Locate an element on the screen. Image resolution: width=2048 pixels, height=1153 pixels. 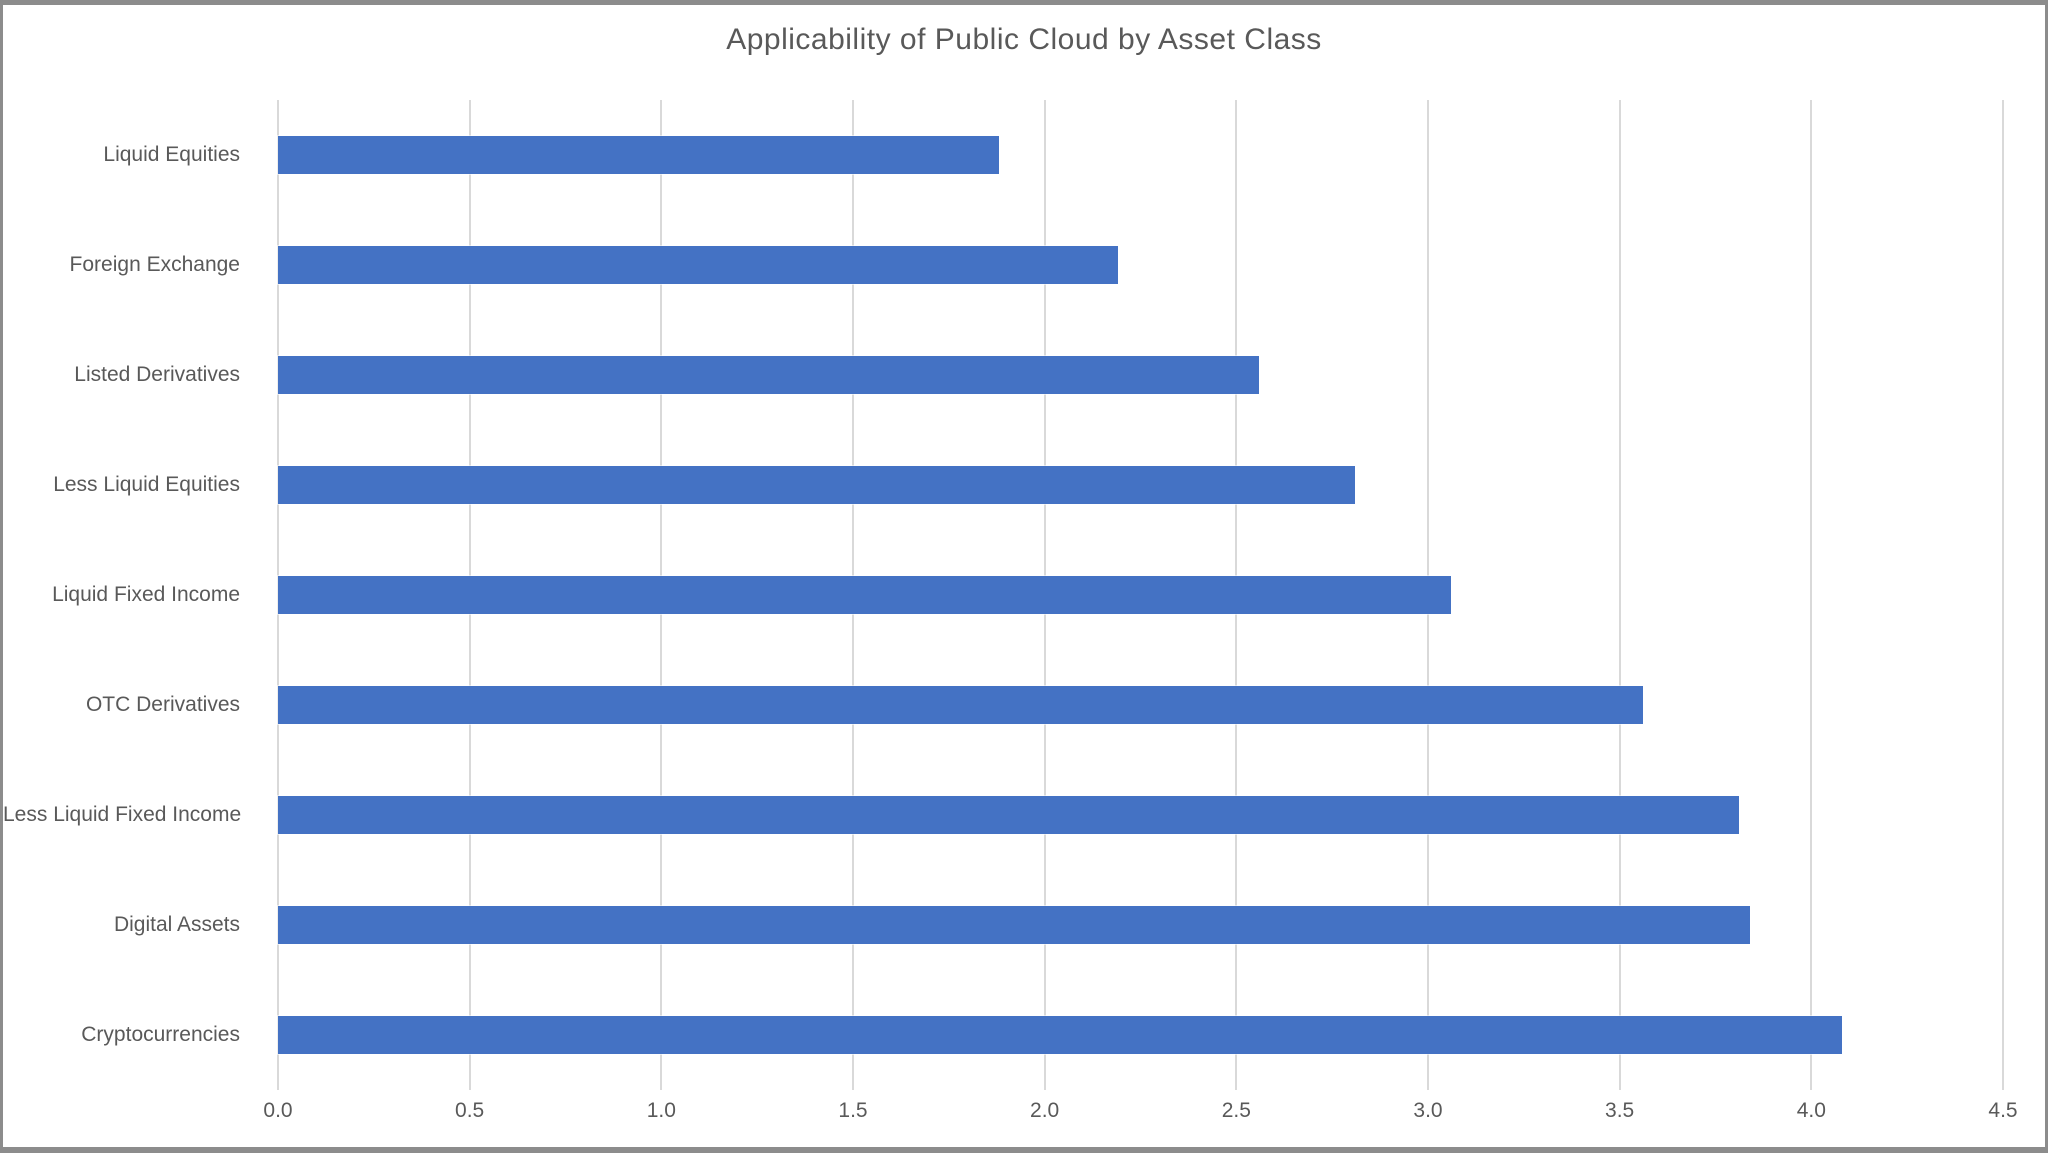
category-label: Less Liquid Fixed Income is located at coordinates (122, 814).